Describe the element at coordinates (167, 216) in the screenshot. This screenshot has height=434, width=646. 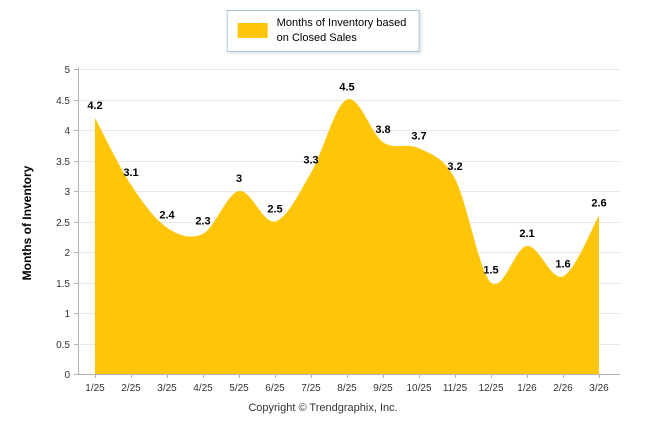
I see `svg-text: 2.4` at that location.